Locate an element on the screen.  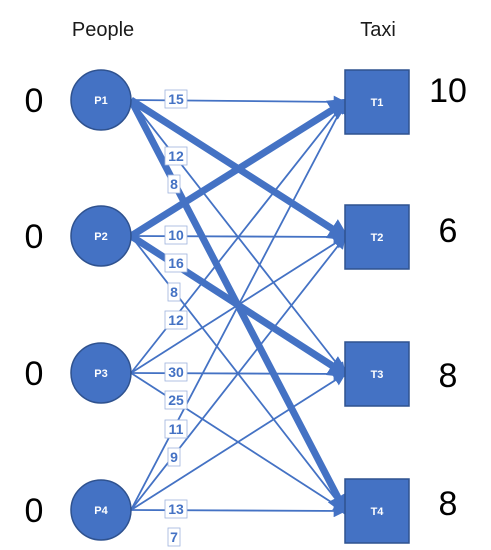
edge-weight-p2-t4: 12 is located at coordinates (176, 320).